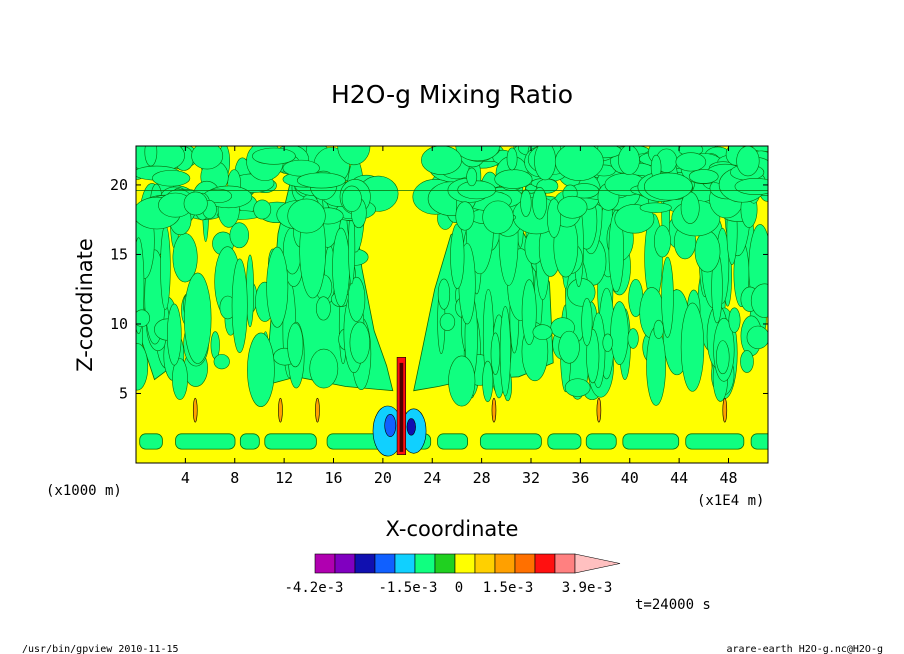 The image size is (904, 654). What do you see at coordinates (185, 478) in the screenshot?
I see `x-tick-label: 4` at bounding box center [185, 478].